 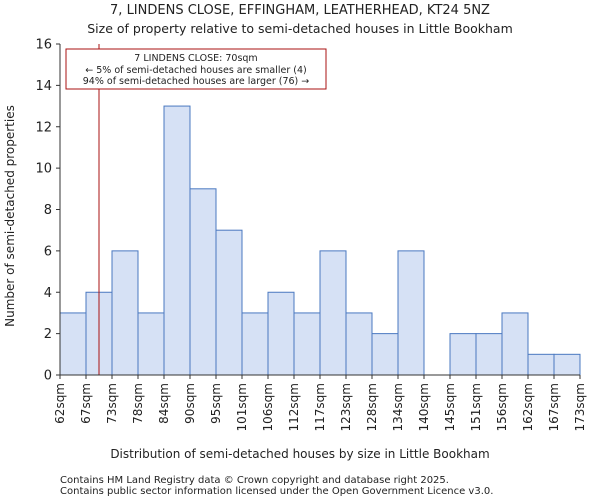 What do you see at coordinates (567, 364) in the screenshot?
I see `bar-167sqm` at bounding box center [567, 364].